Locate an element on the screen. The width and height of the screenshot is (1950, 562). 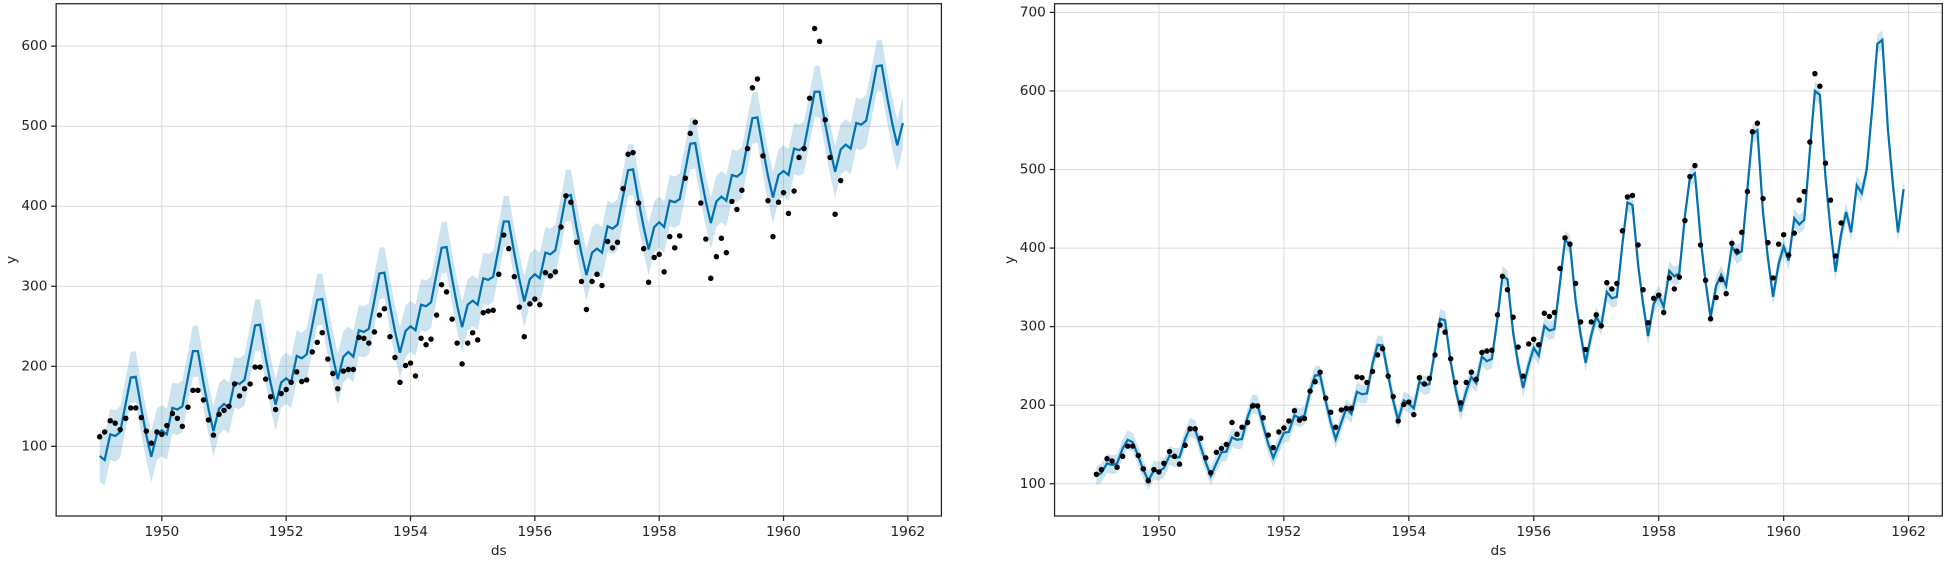
x-tick-label: 1958 is located at coordinates (659, 532).